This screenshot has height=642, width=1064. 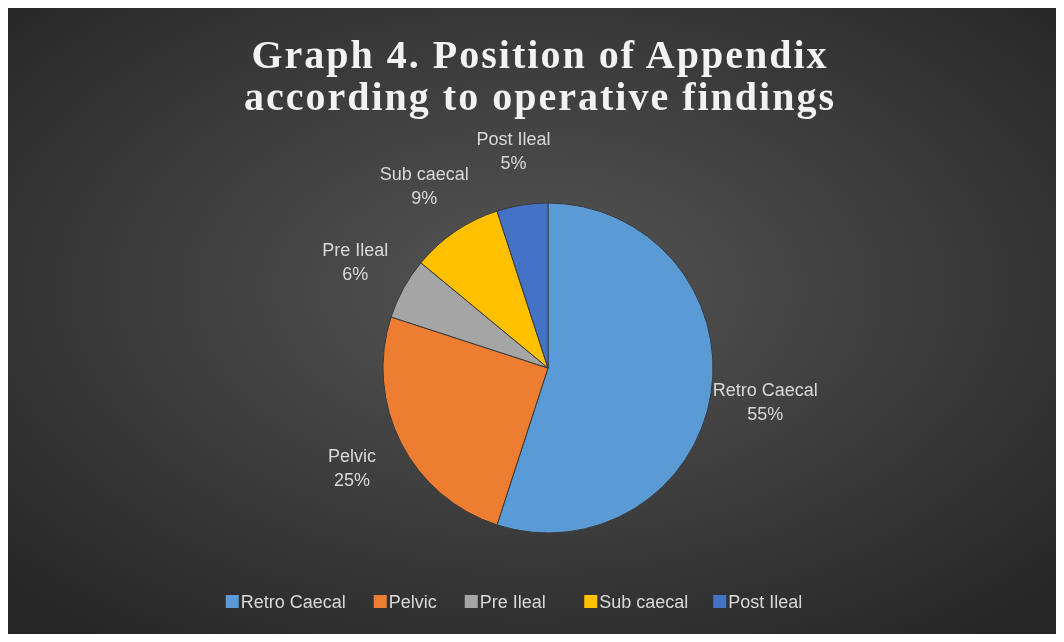 What do you see at coordinates (765, 602) in the screenshot?
I see `legend-label: Post Ileal` at bounding box center [765, 602].